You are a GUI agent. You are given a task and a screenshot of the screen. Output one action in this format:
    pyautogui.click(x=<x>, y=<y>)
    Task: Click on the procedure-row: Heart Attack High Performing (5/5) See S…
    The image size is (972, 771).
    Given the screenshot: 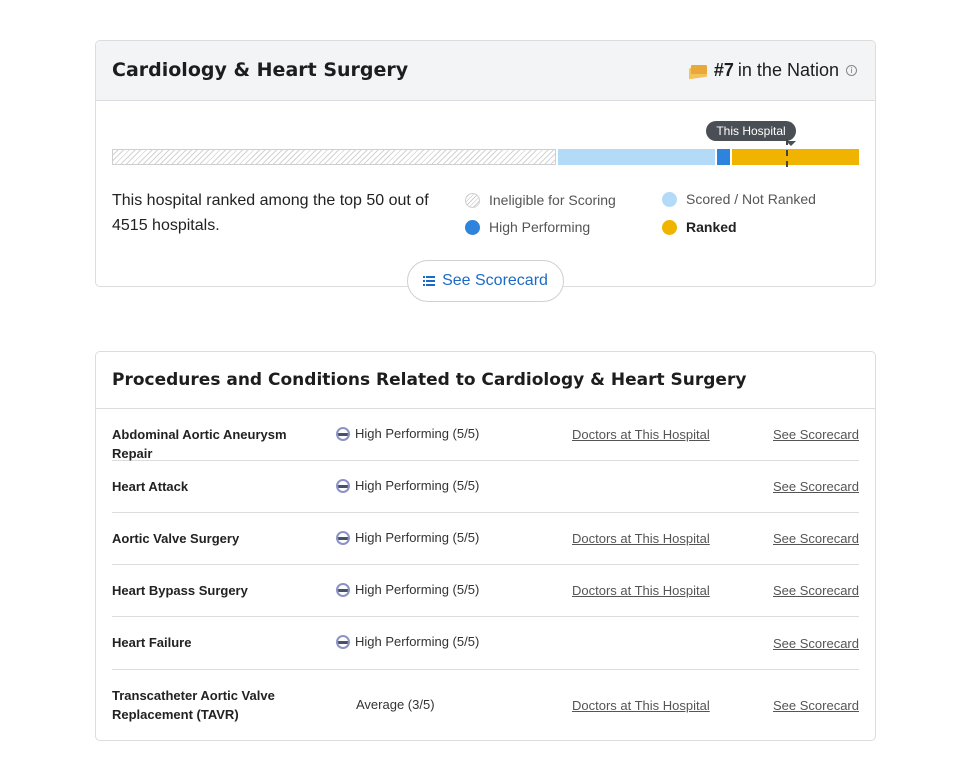 What is the action you would take?
    pyautogui.click(x=485, y=487)
    